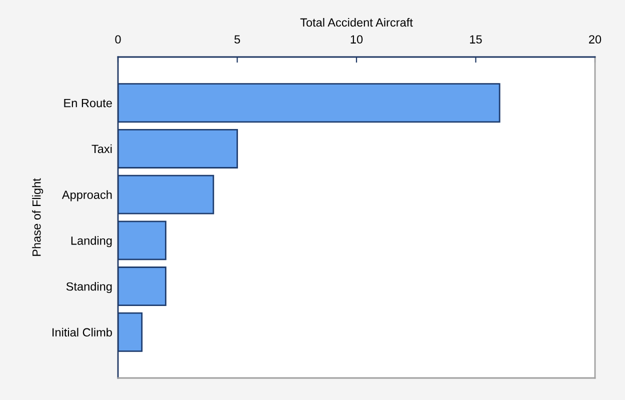 This screenshot has height=400, width=625. I want to click on y-tick-label: Initial Climb, so click(82, 332).